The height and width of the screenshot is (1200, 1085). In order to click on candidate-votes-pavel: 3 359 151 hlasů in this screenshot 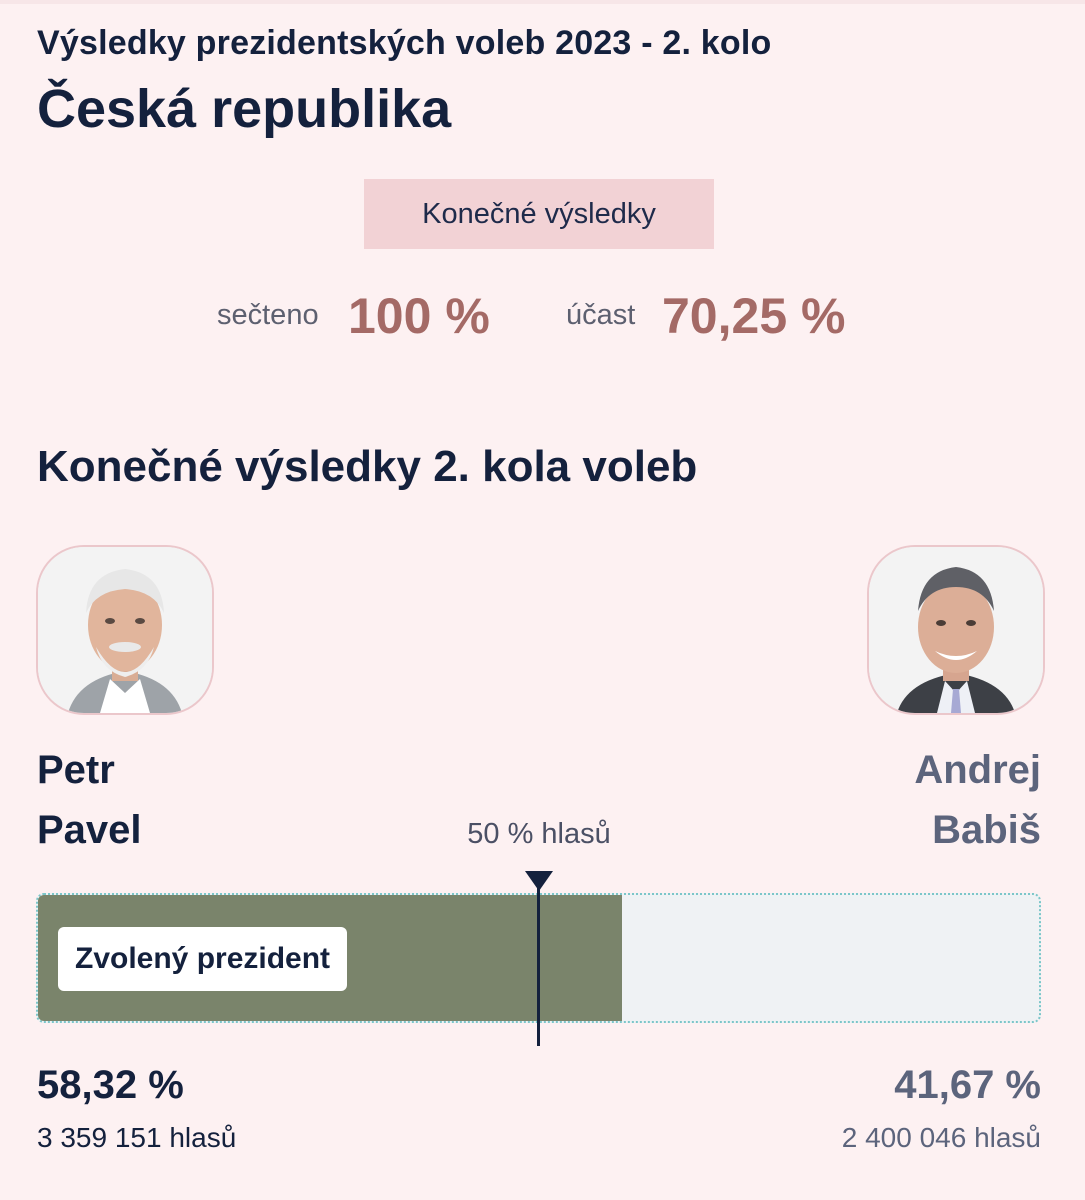, I will do `click(137, 1137)`.